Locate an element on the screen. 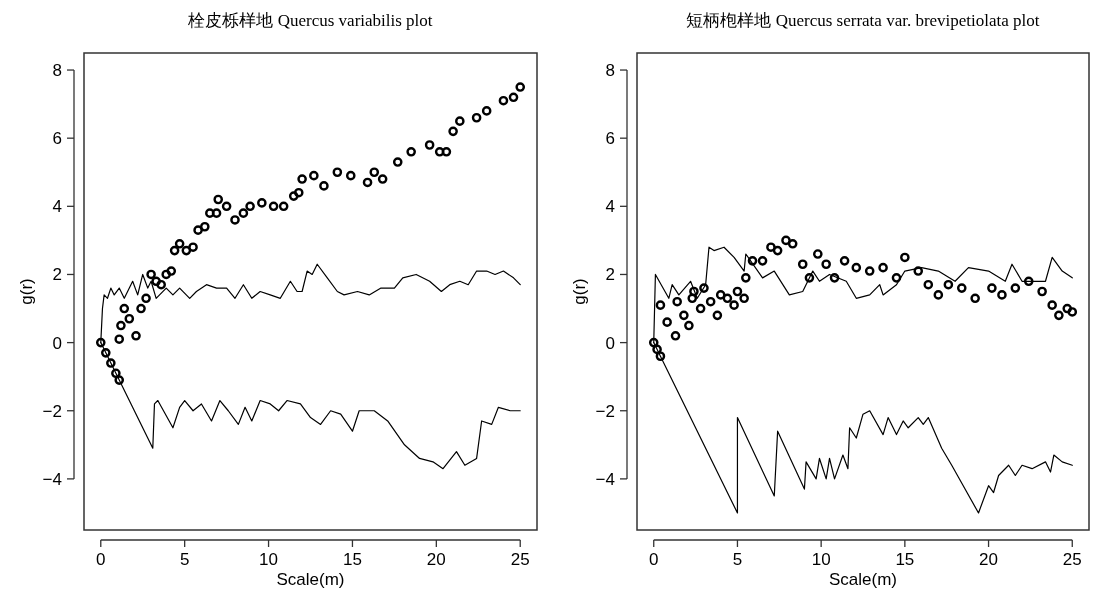  x-tick-label: 0 is located at coordinates (654, 559).